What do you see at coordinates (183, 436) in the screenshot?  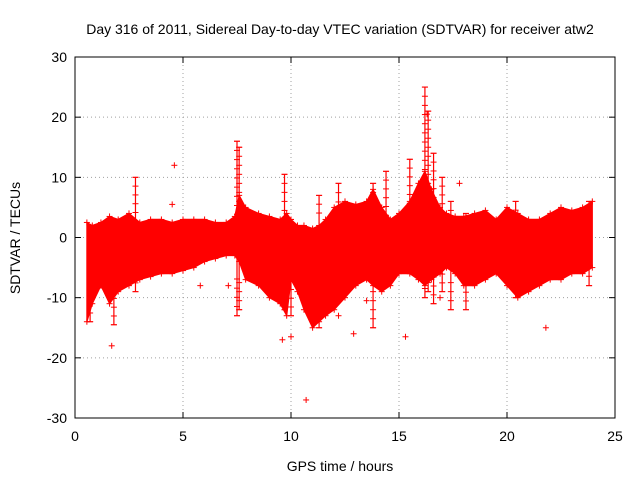 I see `x-tick-label: 5` at bounding box center [183, 436].